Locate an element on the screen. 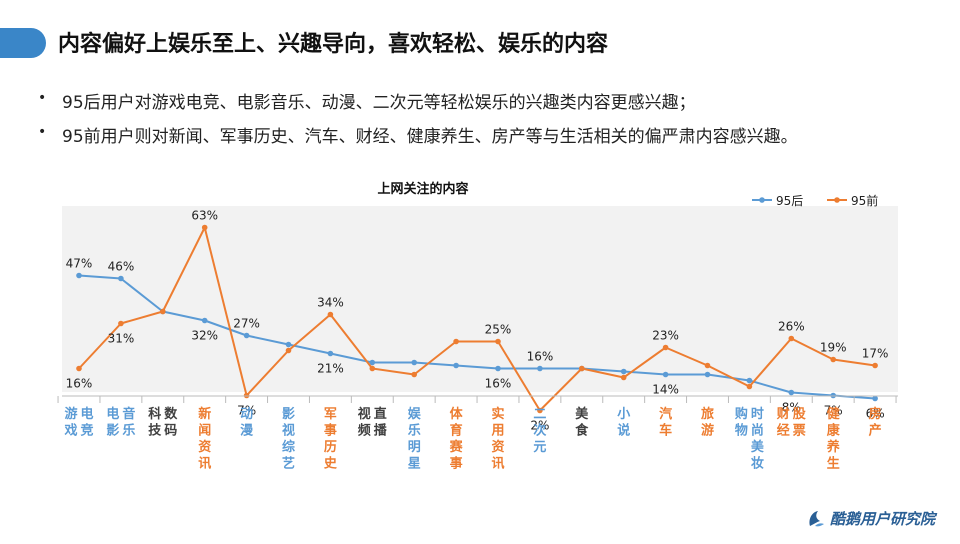 This screenshot has height=544, width=960. page-title: 内容偏好上娱乐至上、兴趣导向，喜欢轻松、娱乐的内容 is located at coordinates (333, 44).